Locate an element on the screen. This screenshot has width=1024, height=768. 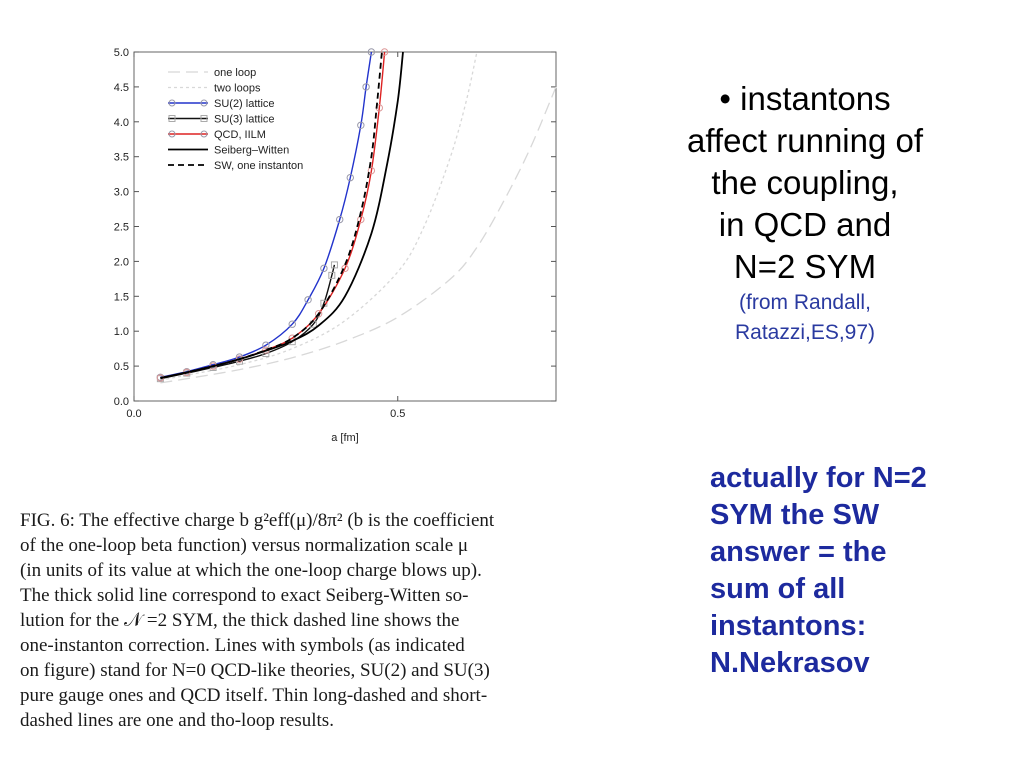
legend-label-2: SU(2) lattice is located at coordinates (244, 104).